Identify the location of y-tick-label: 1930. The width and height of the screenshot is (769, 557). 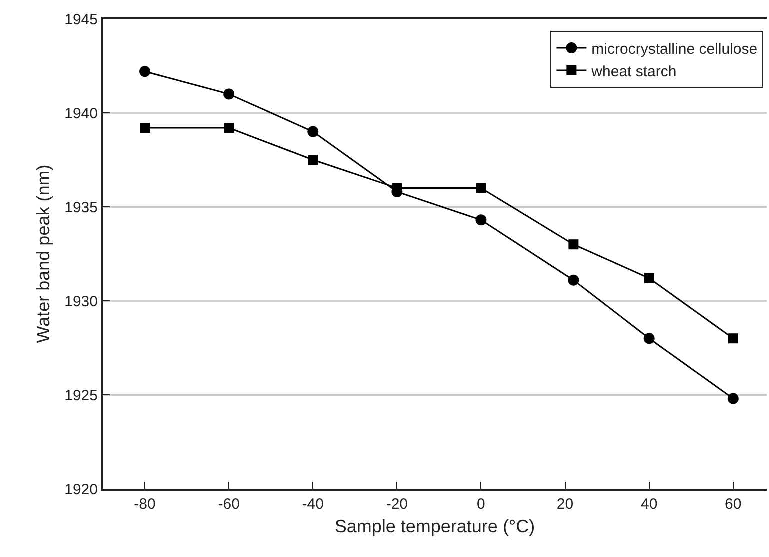
(81, 301).